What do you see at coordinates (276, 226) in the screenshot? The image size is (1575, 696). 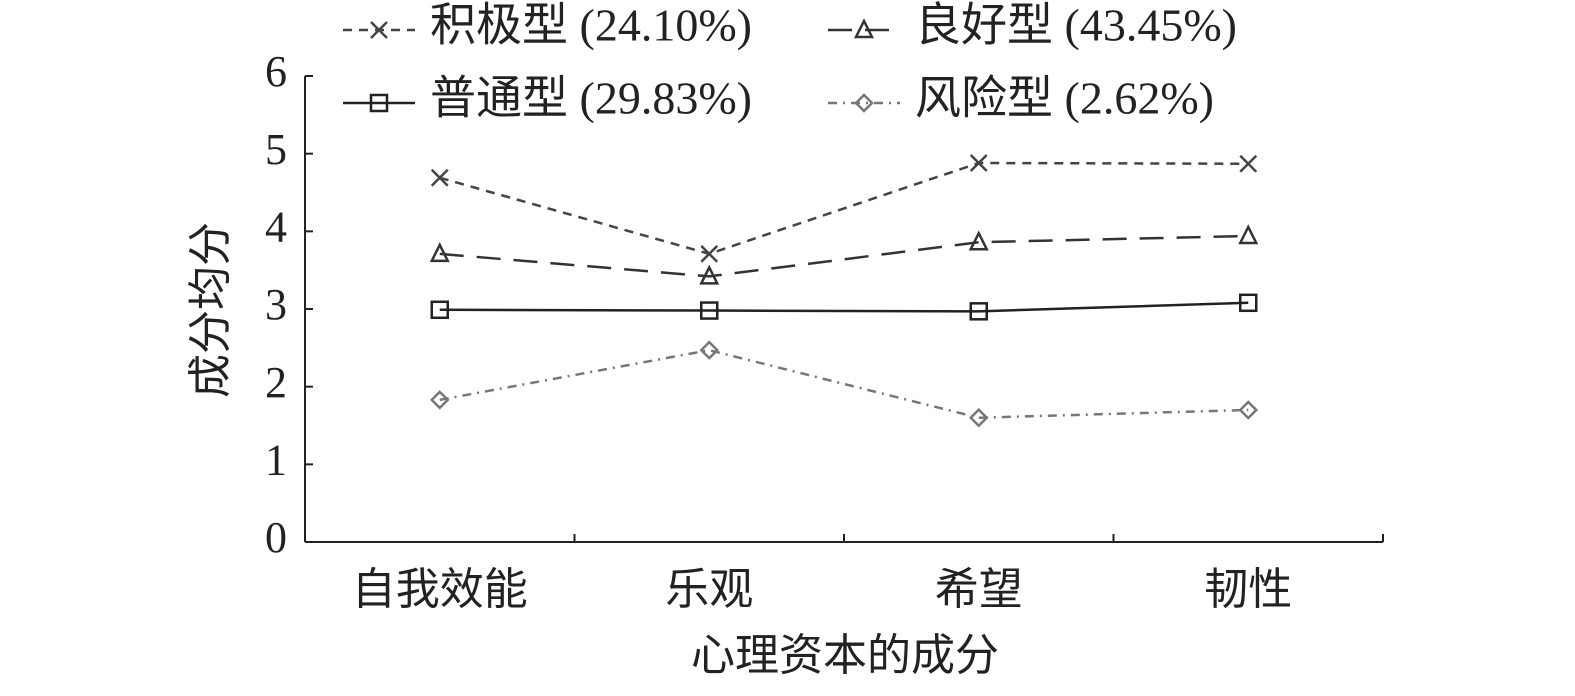 I see `y-tick-label: 4` at bounding box center [276, 226].